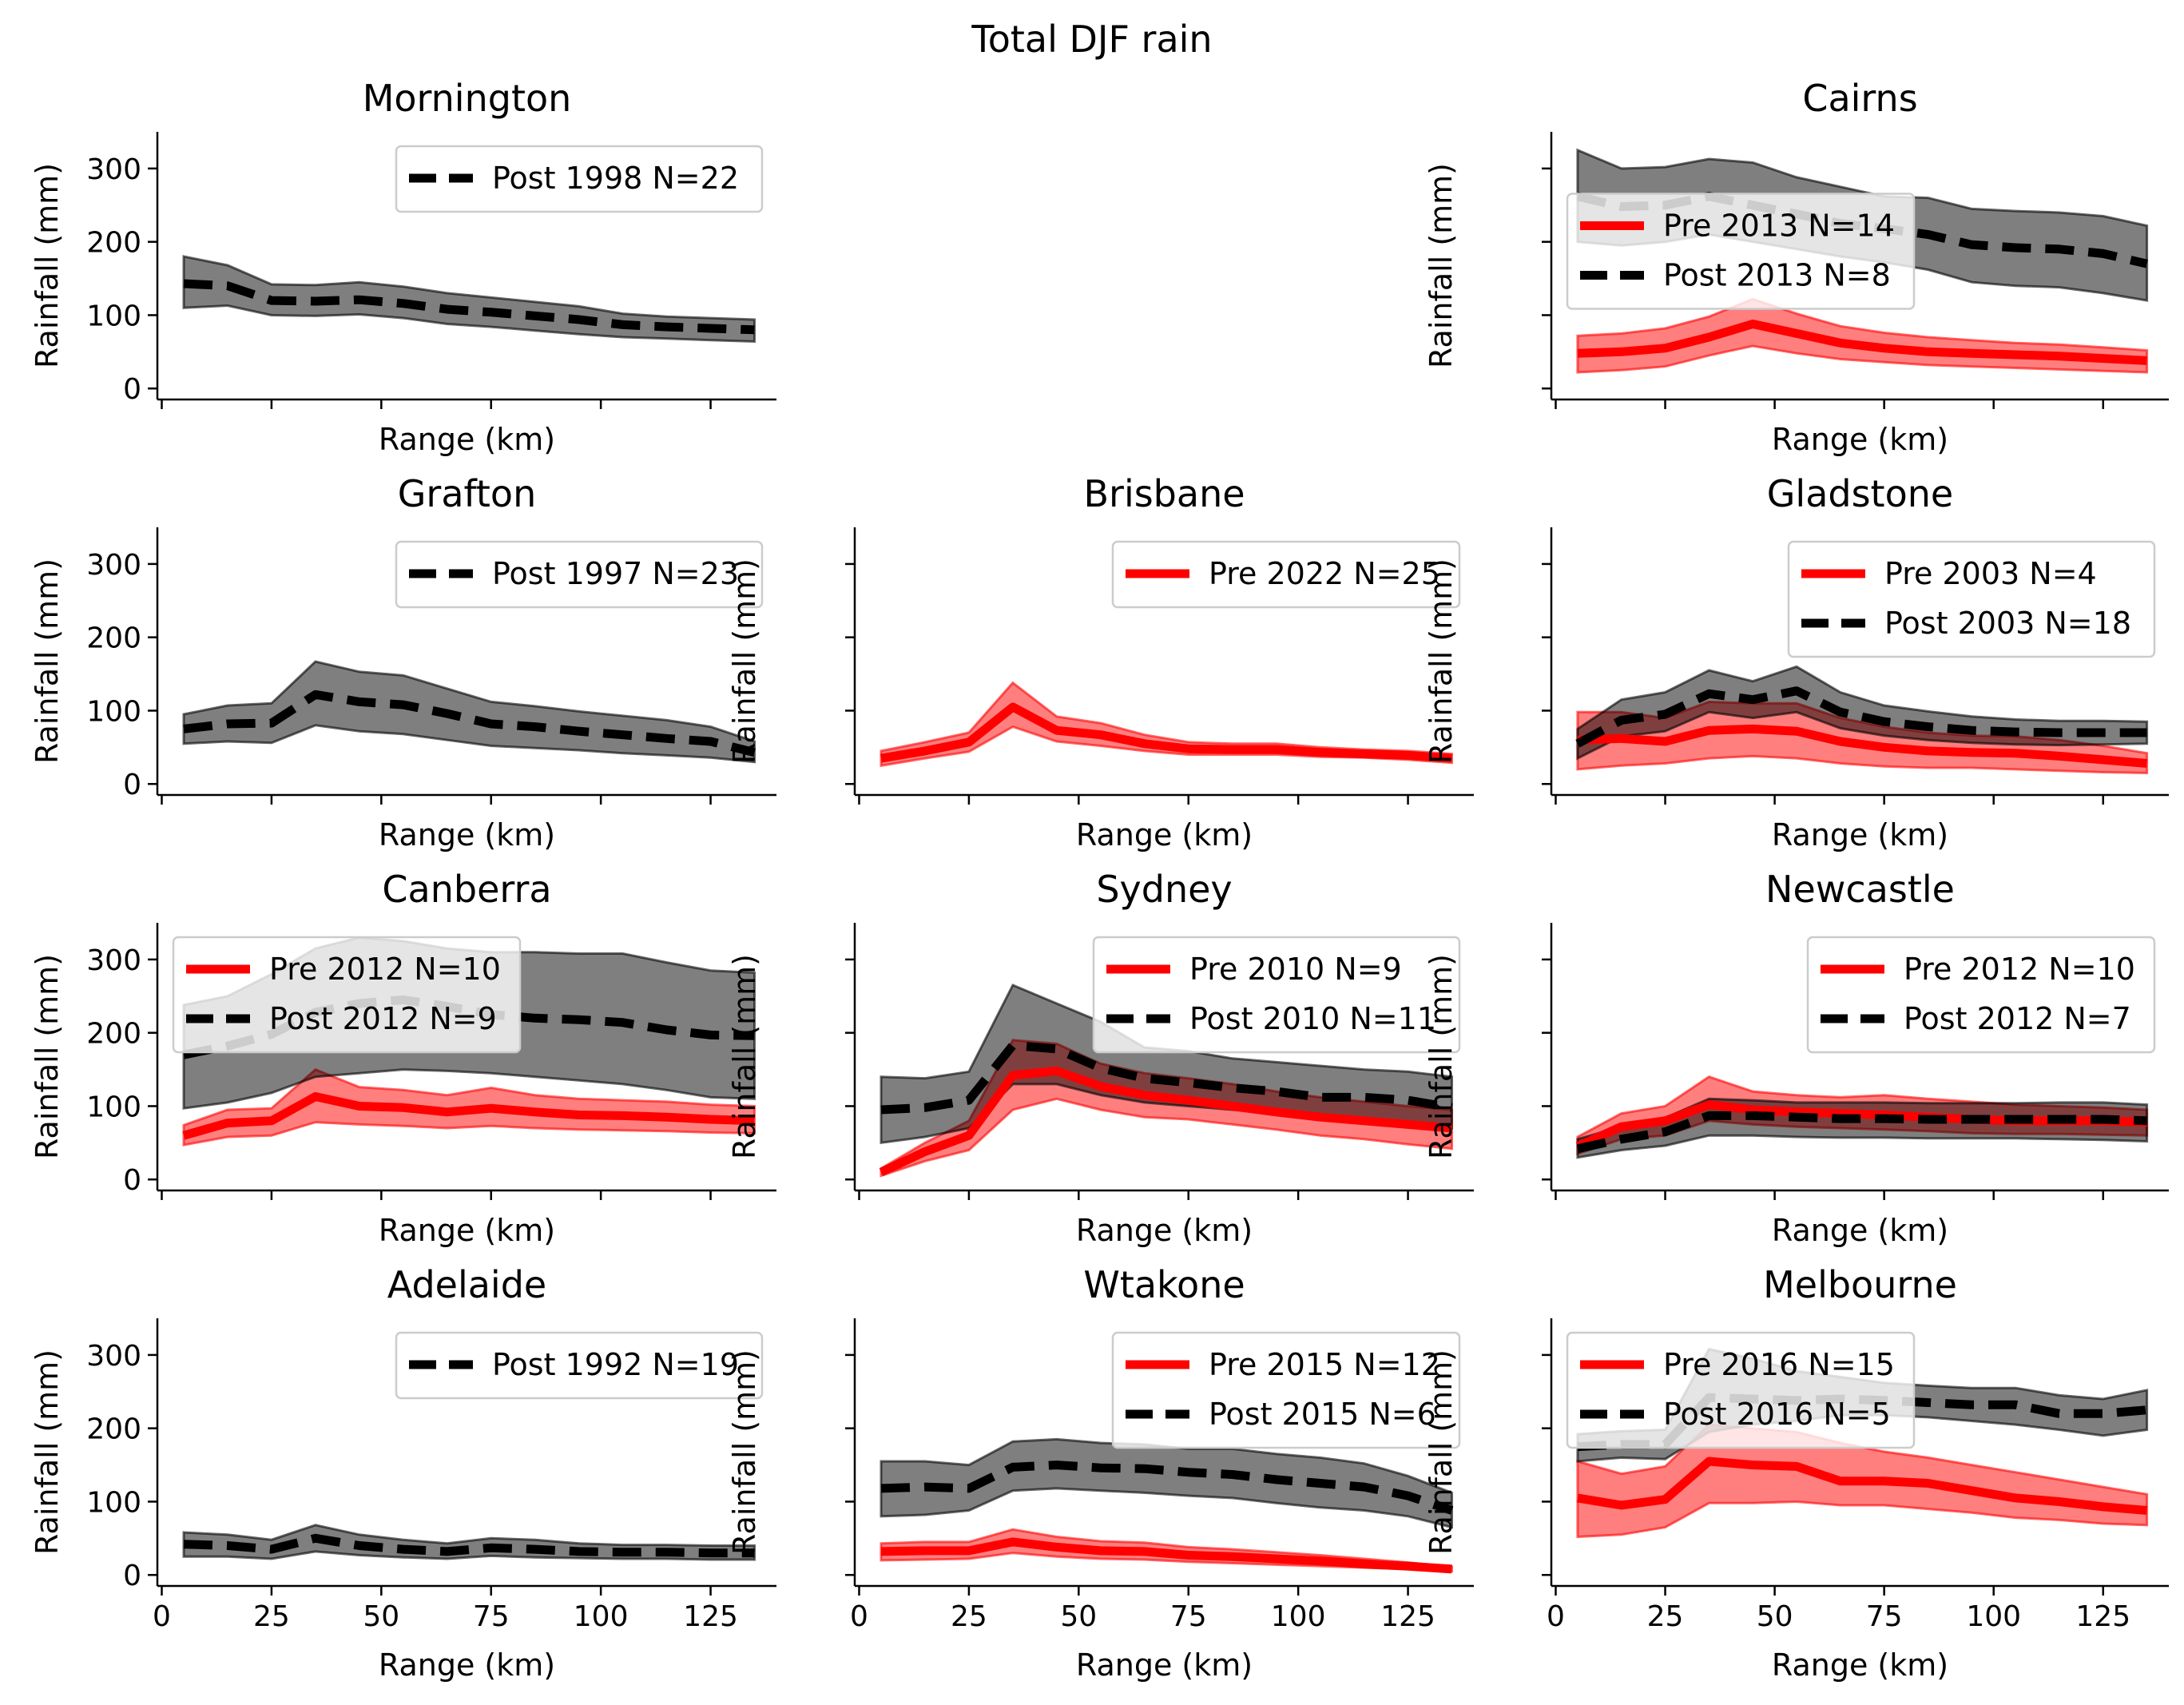 The height and width of the screenshot is (1705, 2184). What do you see at coordinates (1295, 970) in the screenshot?
I see `legend-label: Pre 2010 N=9` at bounding box center [1295, 970].